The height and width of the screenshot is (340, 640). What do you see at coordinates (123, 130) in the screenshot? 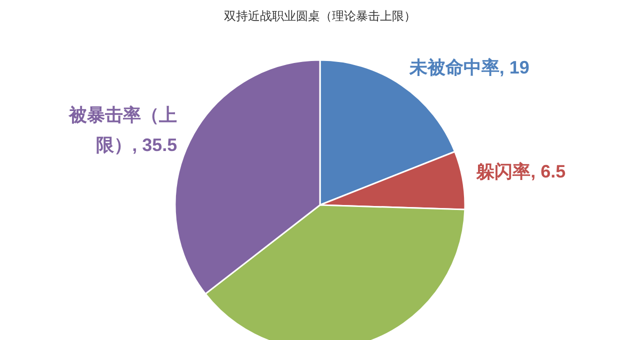
I see `slice-label: 被暴击率（上限）, 35.5` at bounding box center [123, 130].